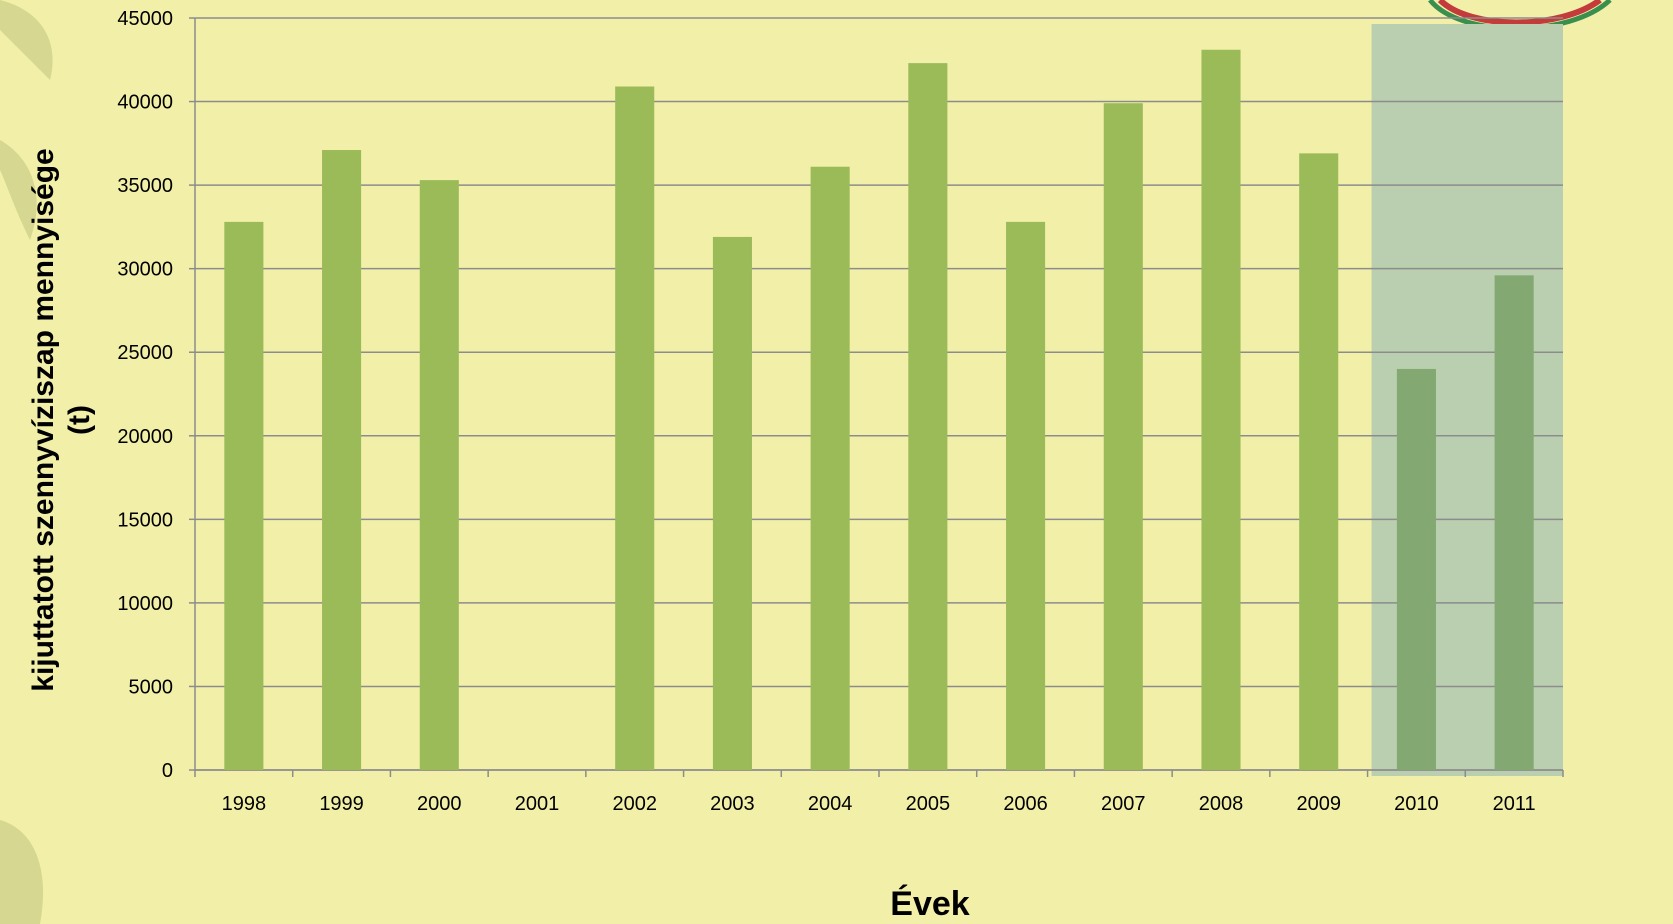 This screenshot has width=1673, height=924. Describe the element at coordinates (145, 520) in the screenshot. I see `y-tick-label: 15000` at that location.